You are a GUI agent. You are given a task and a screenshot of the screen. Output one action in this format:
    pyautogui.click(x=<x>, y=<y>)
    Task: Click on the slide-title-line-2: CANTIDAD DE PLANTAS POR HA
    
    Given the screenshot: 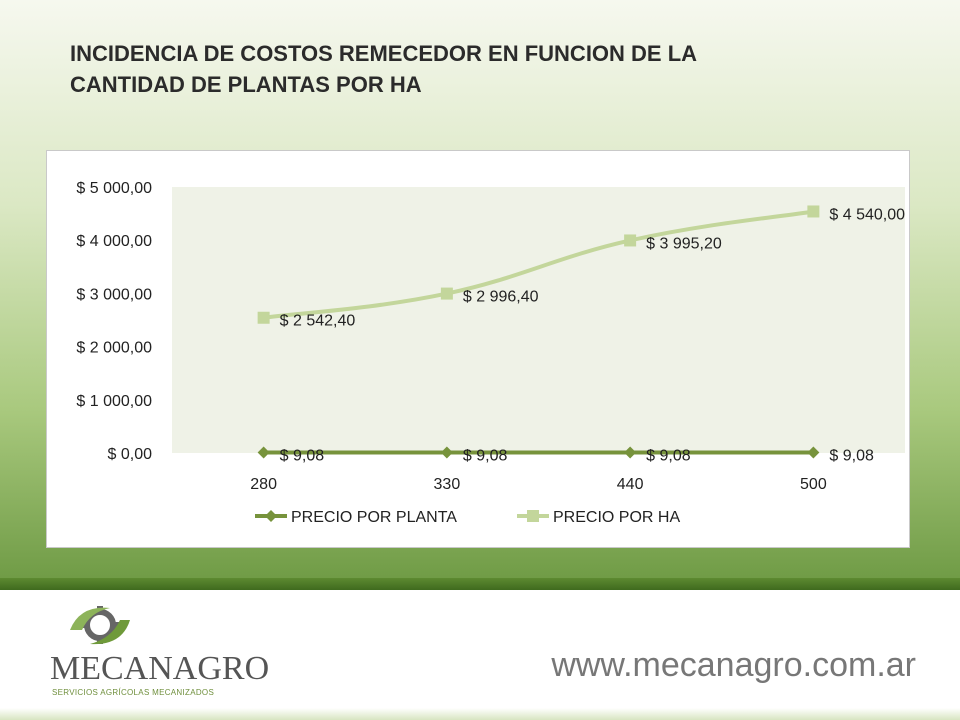 What is the action you would take?
    pyautogui.click(x=246, y=84)
    